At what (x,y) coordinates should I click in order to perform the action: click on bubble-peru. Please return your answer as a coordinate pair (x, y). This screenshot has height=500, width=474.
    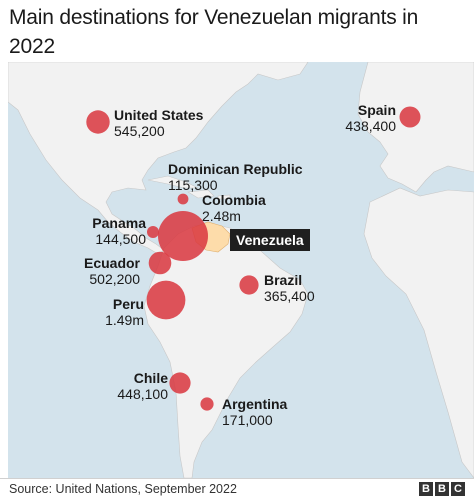
    Looking at the image, I should click on (166, 300).